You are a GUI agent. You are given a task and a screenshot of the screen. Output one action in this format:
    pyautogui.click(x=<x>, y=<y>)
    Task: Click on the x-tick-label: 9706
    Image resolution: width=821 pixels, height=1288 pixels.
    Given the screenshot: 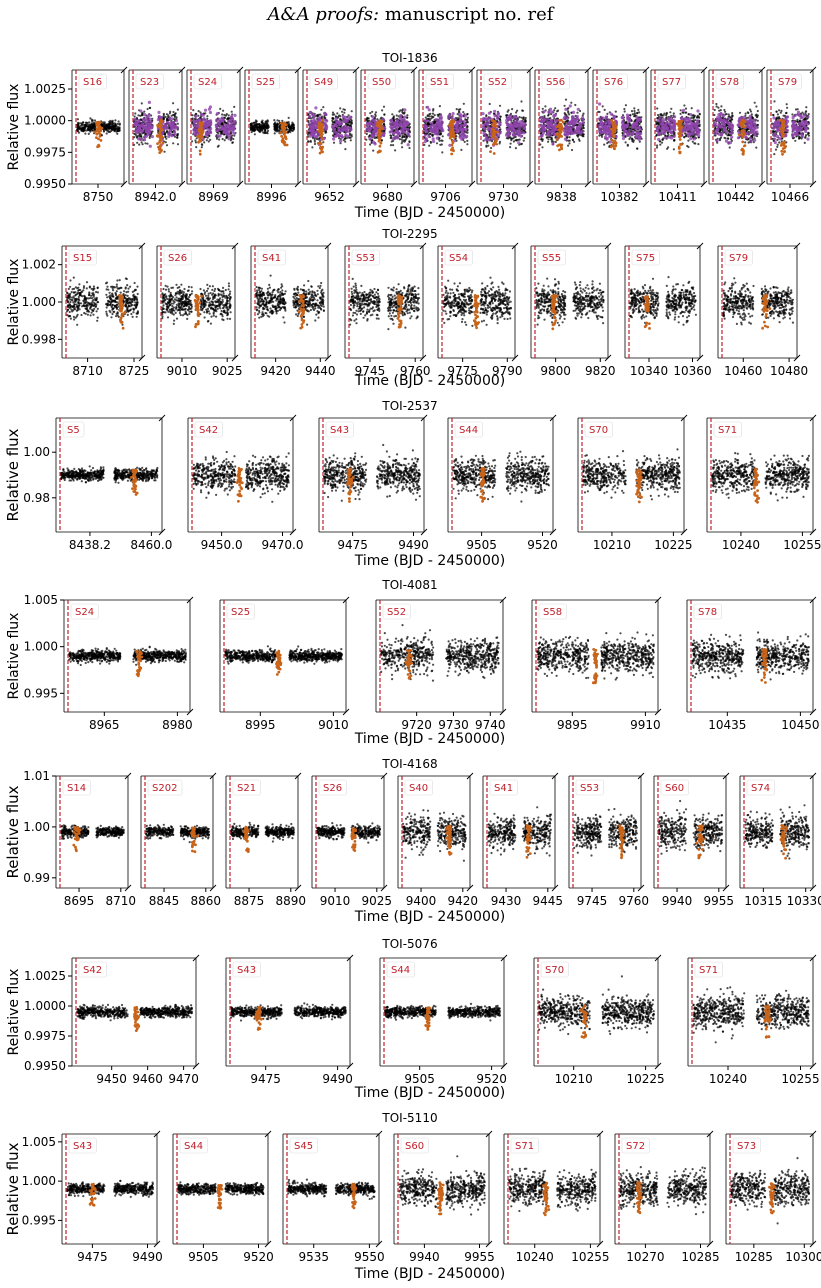 What is the action you would take?
    pyautogui.click(x=445, y=197)
    